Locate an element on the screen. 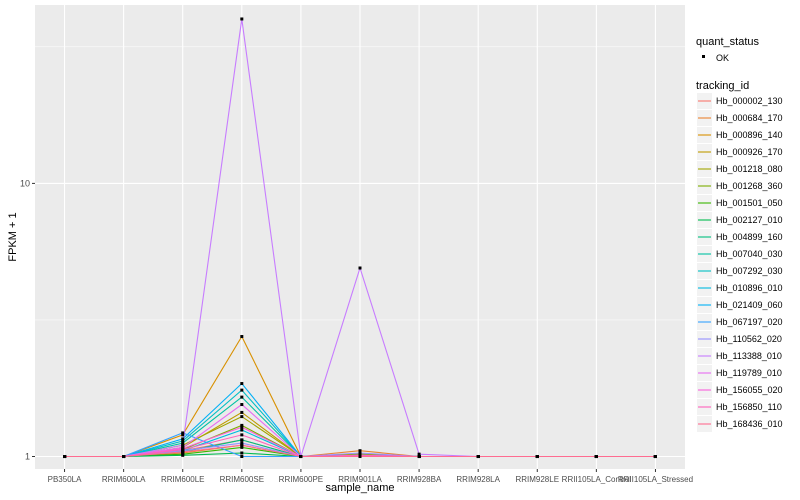 This screenshot has width=800, height=500. x-tick-label: RRIM928LE is located at coordinates (537, 479).